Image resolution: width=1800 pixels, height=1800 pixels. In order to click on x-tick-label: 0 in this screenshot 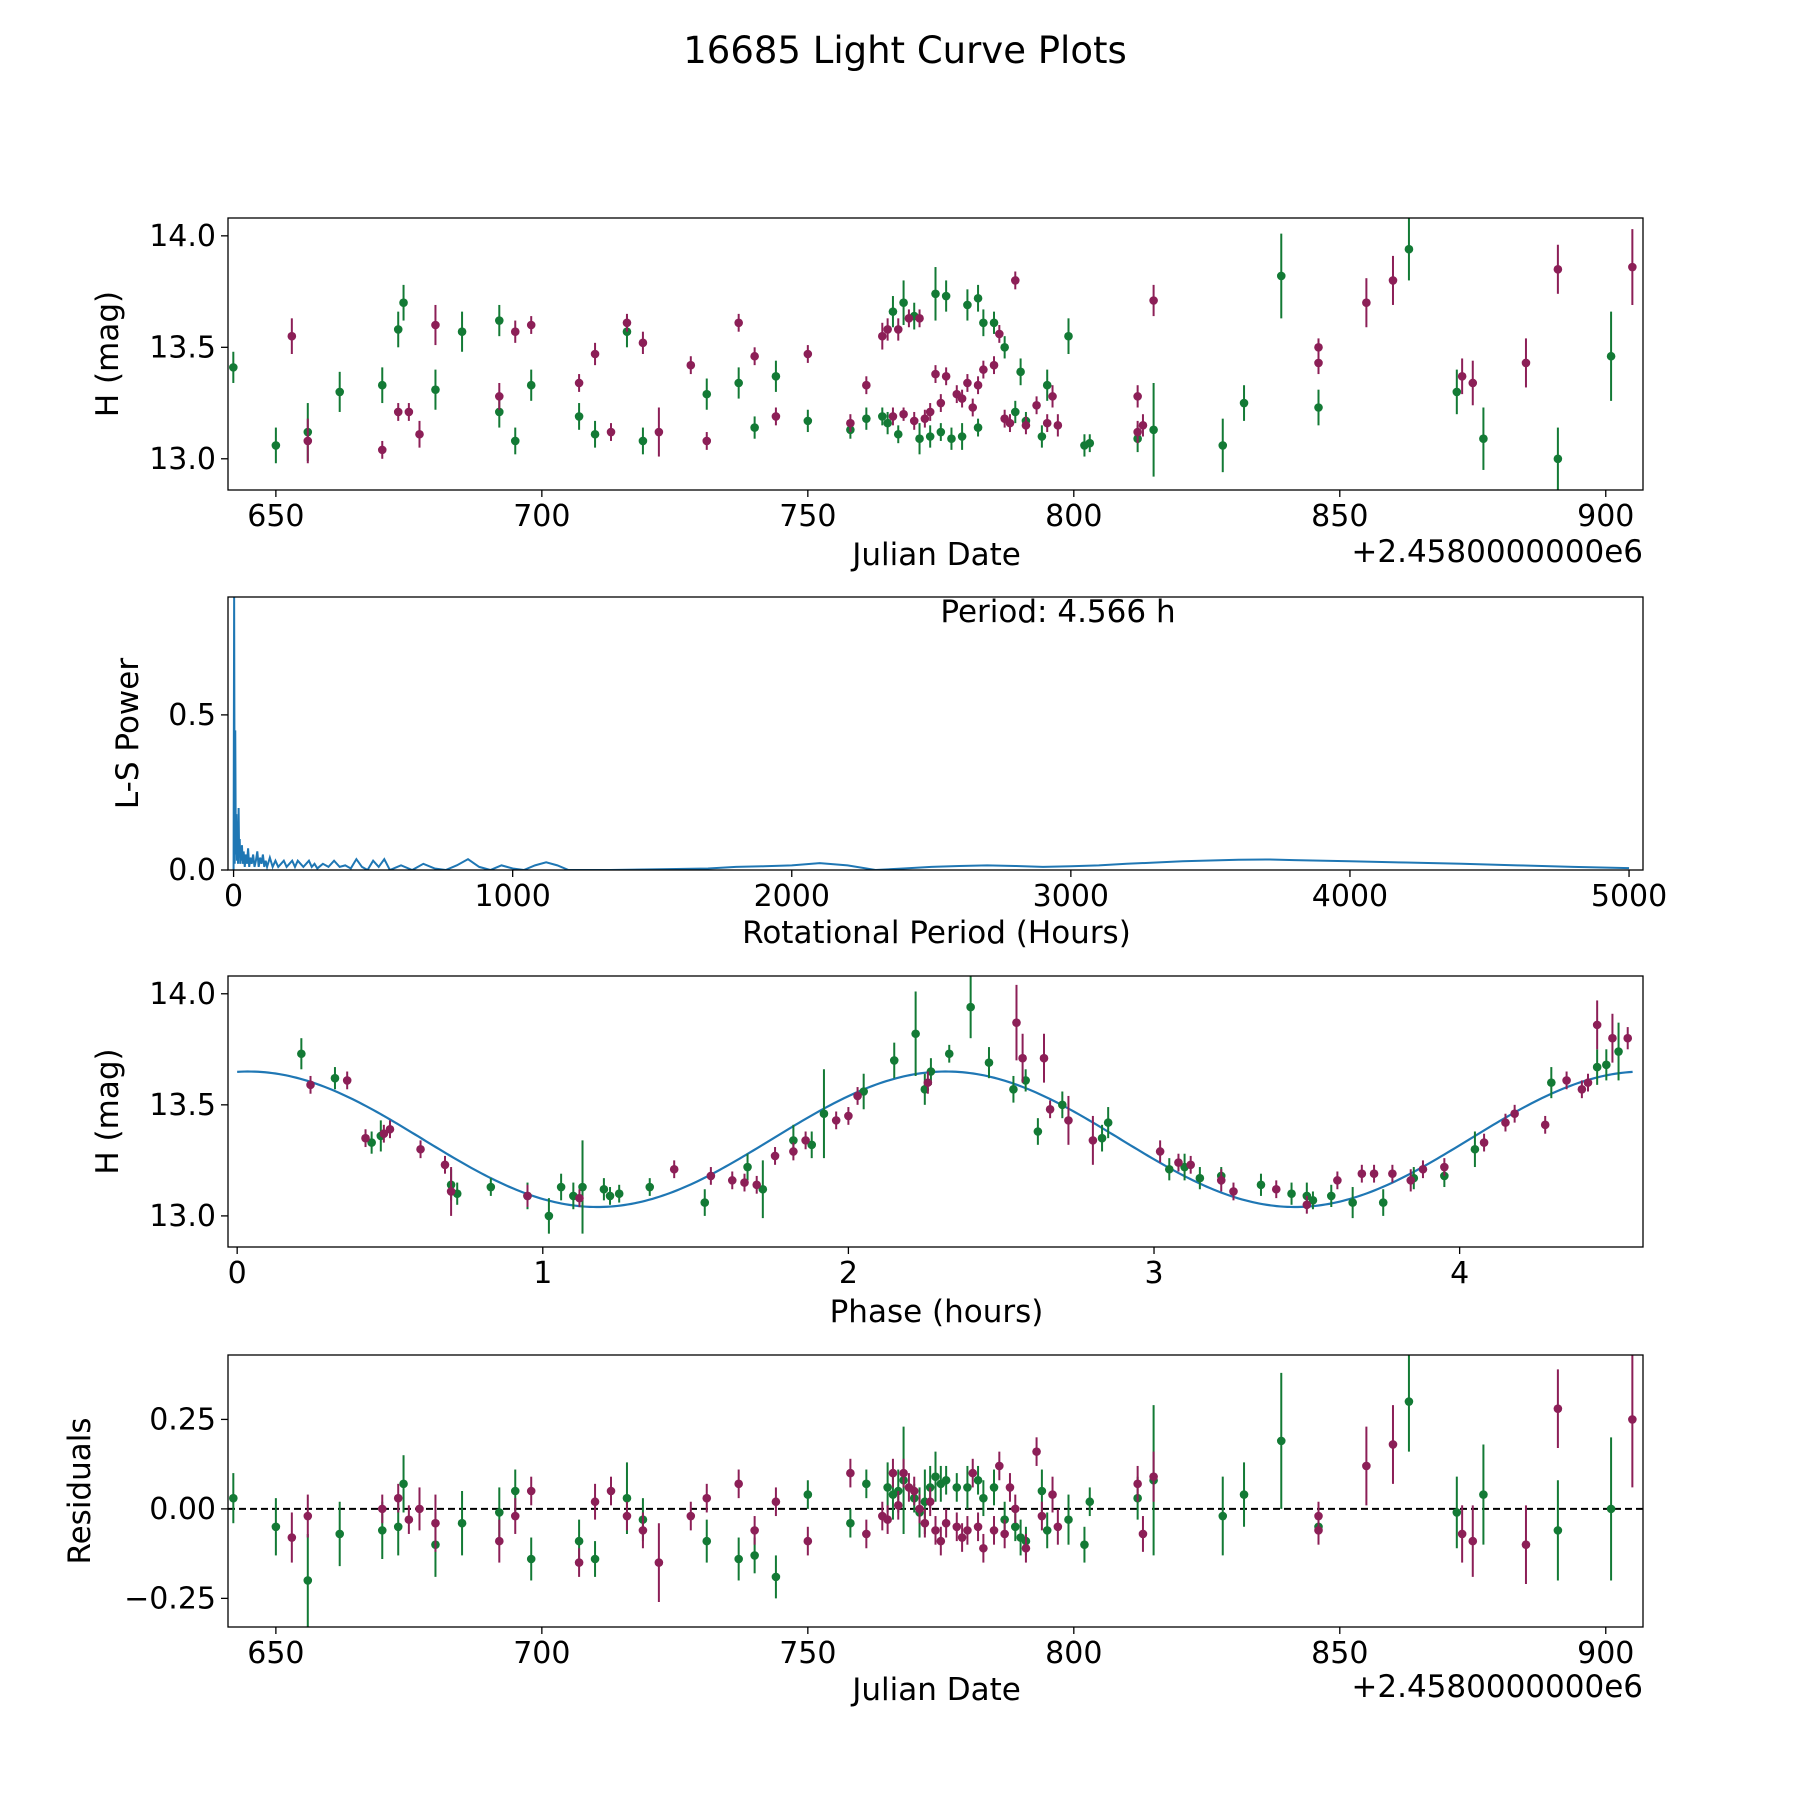, I will do `click(233, 896)`.